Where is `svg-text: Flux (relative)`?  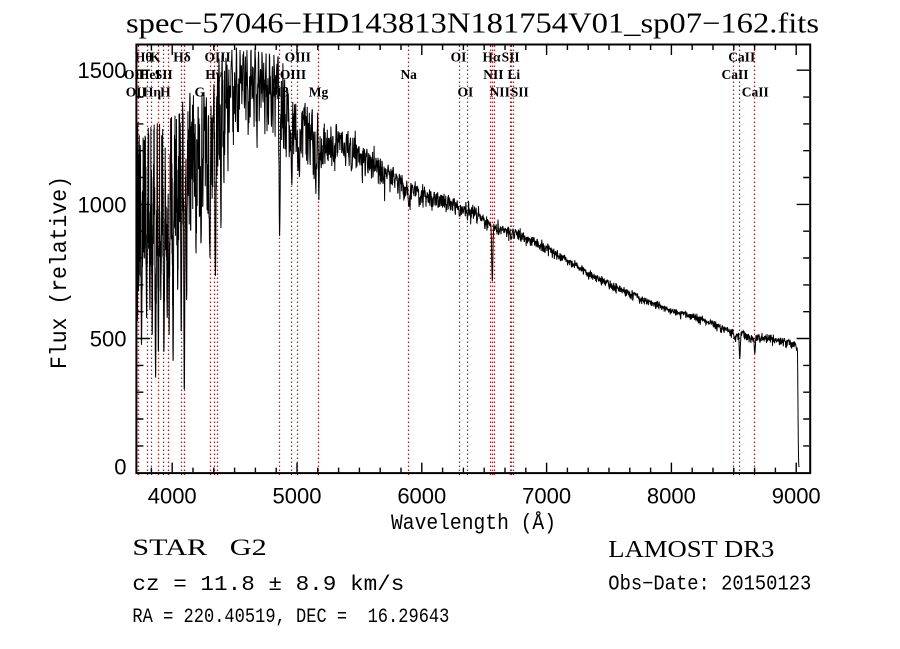
svg-text: Flux (relative) is located at coordinates (60, 272).